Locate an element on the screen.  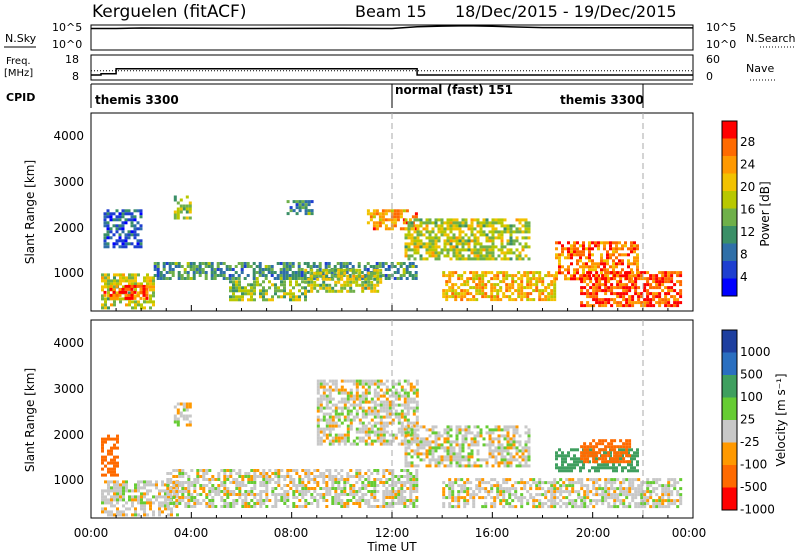
frequency-lines is located at coordinates (392, 72).